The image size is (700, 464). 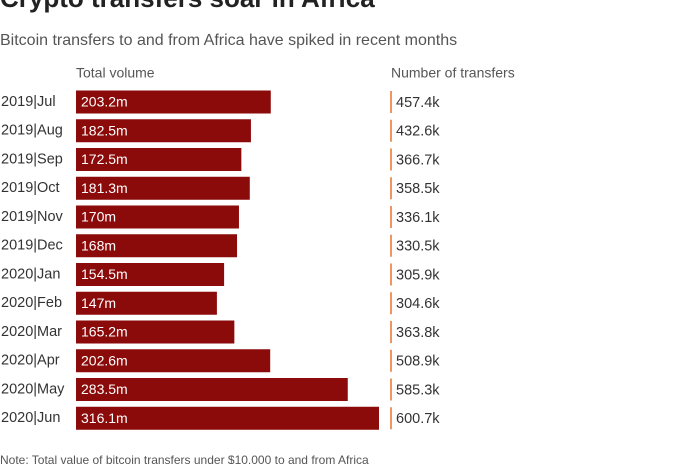 I want to click on category-label: 2019|Nov, so click(x=32, y=217).